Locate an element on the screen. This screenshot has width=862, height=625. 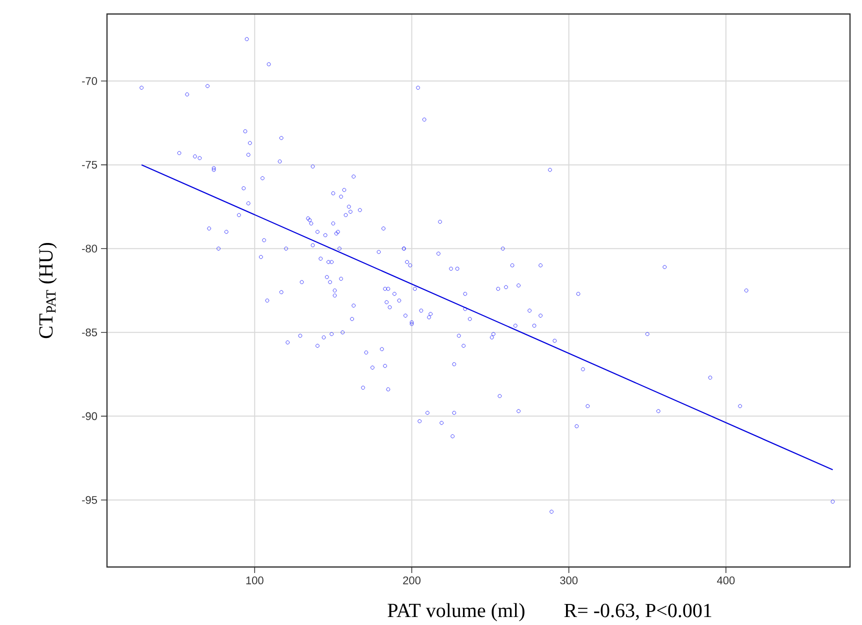
y-tick-label: -95 is located at coordinates (90, 500).